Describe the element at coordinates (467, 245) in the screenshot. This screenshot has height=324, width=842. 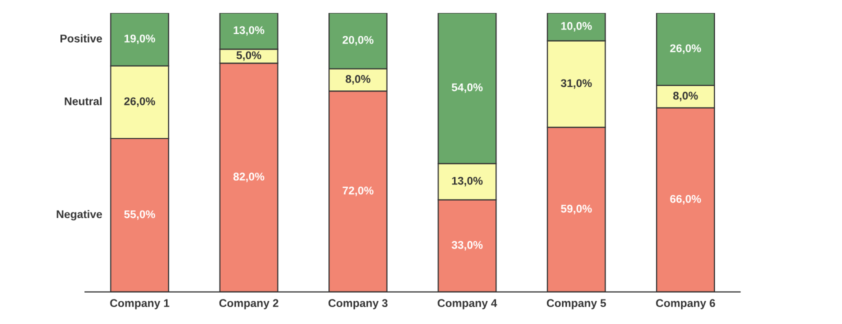
I see `data-label: 33,0%` at that location.